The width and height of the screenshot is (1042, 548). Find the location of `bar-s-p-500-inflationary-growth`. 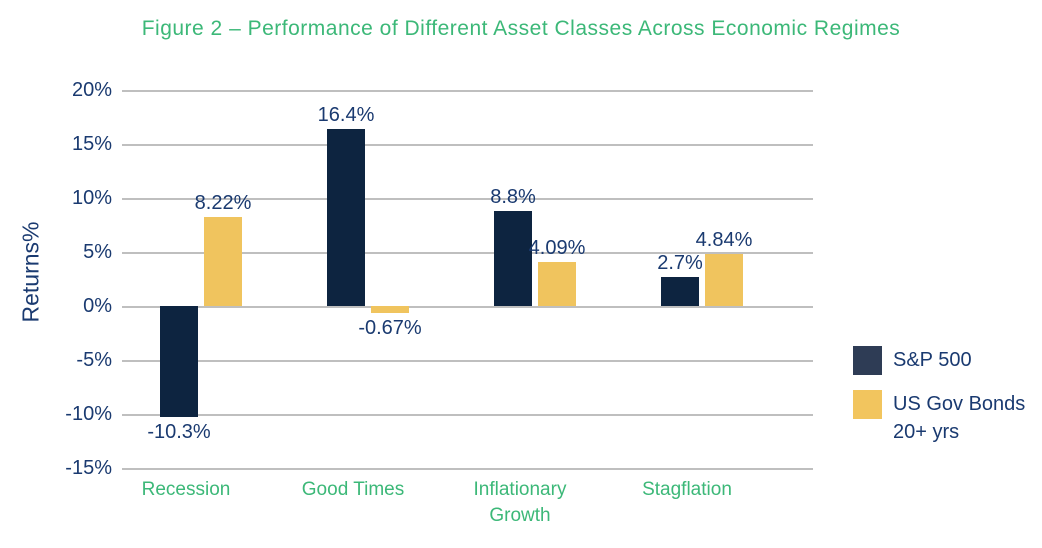

bar-s-p-500-inflationary-growth is located at coordinates (513, 258).